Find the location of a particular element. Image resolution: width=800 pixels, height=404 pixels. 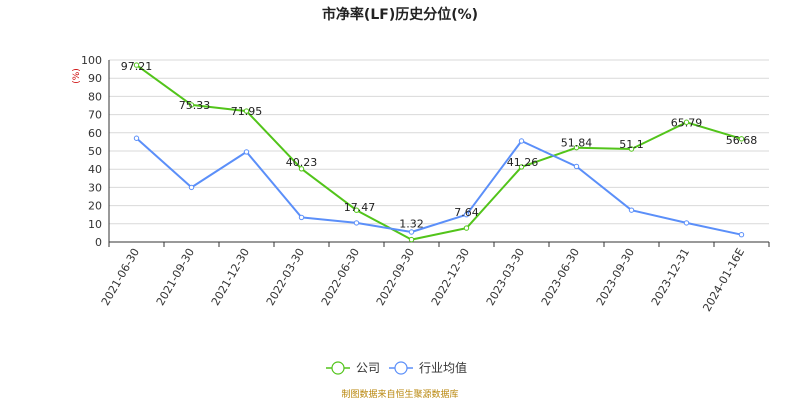

chart-title: 市净率(LF)历史分位(%) is located at coordinates (400, 14).